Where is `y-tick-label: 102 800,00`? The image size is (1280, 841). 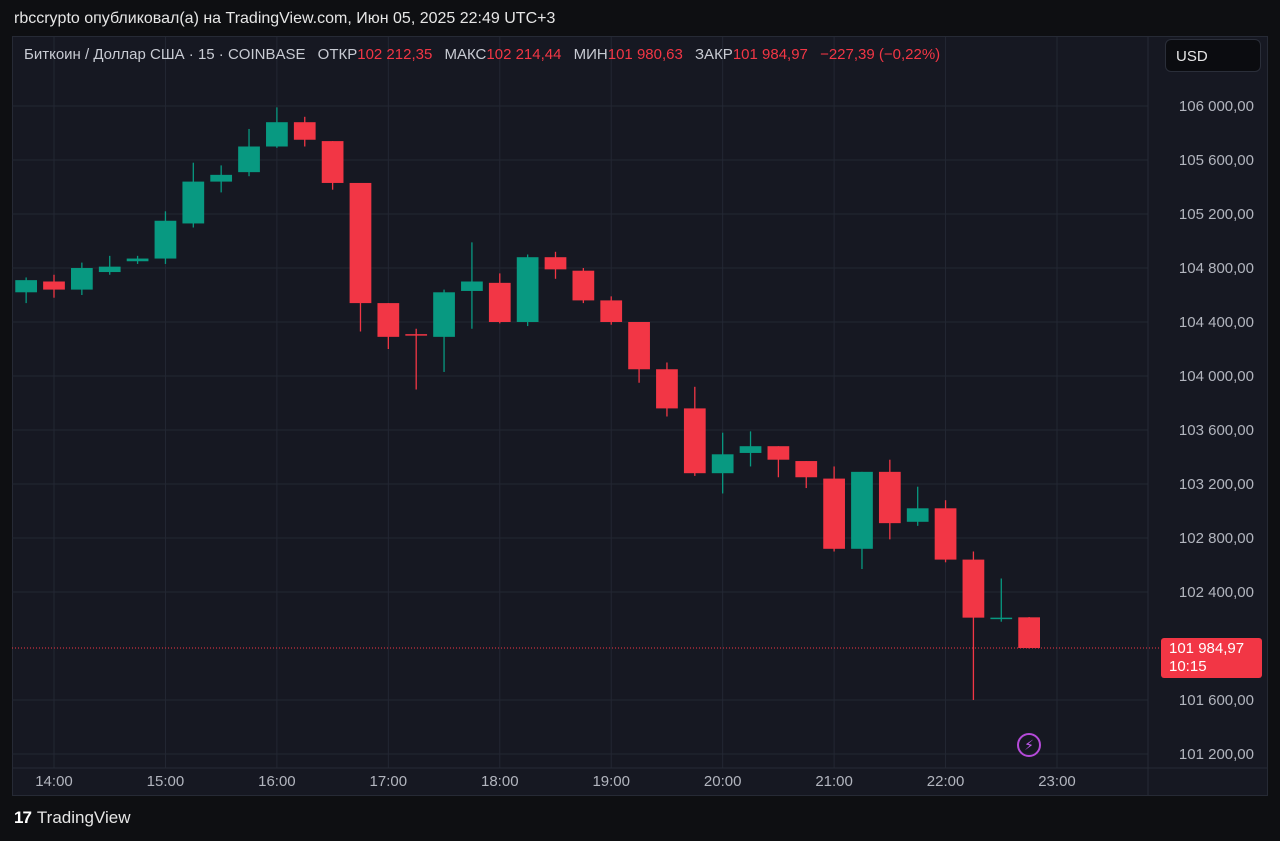 y-tick-label: 102 800,00 is located at coordinates (1216, 538).